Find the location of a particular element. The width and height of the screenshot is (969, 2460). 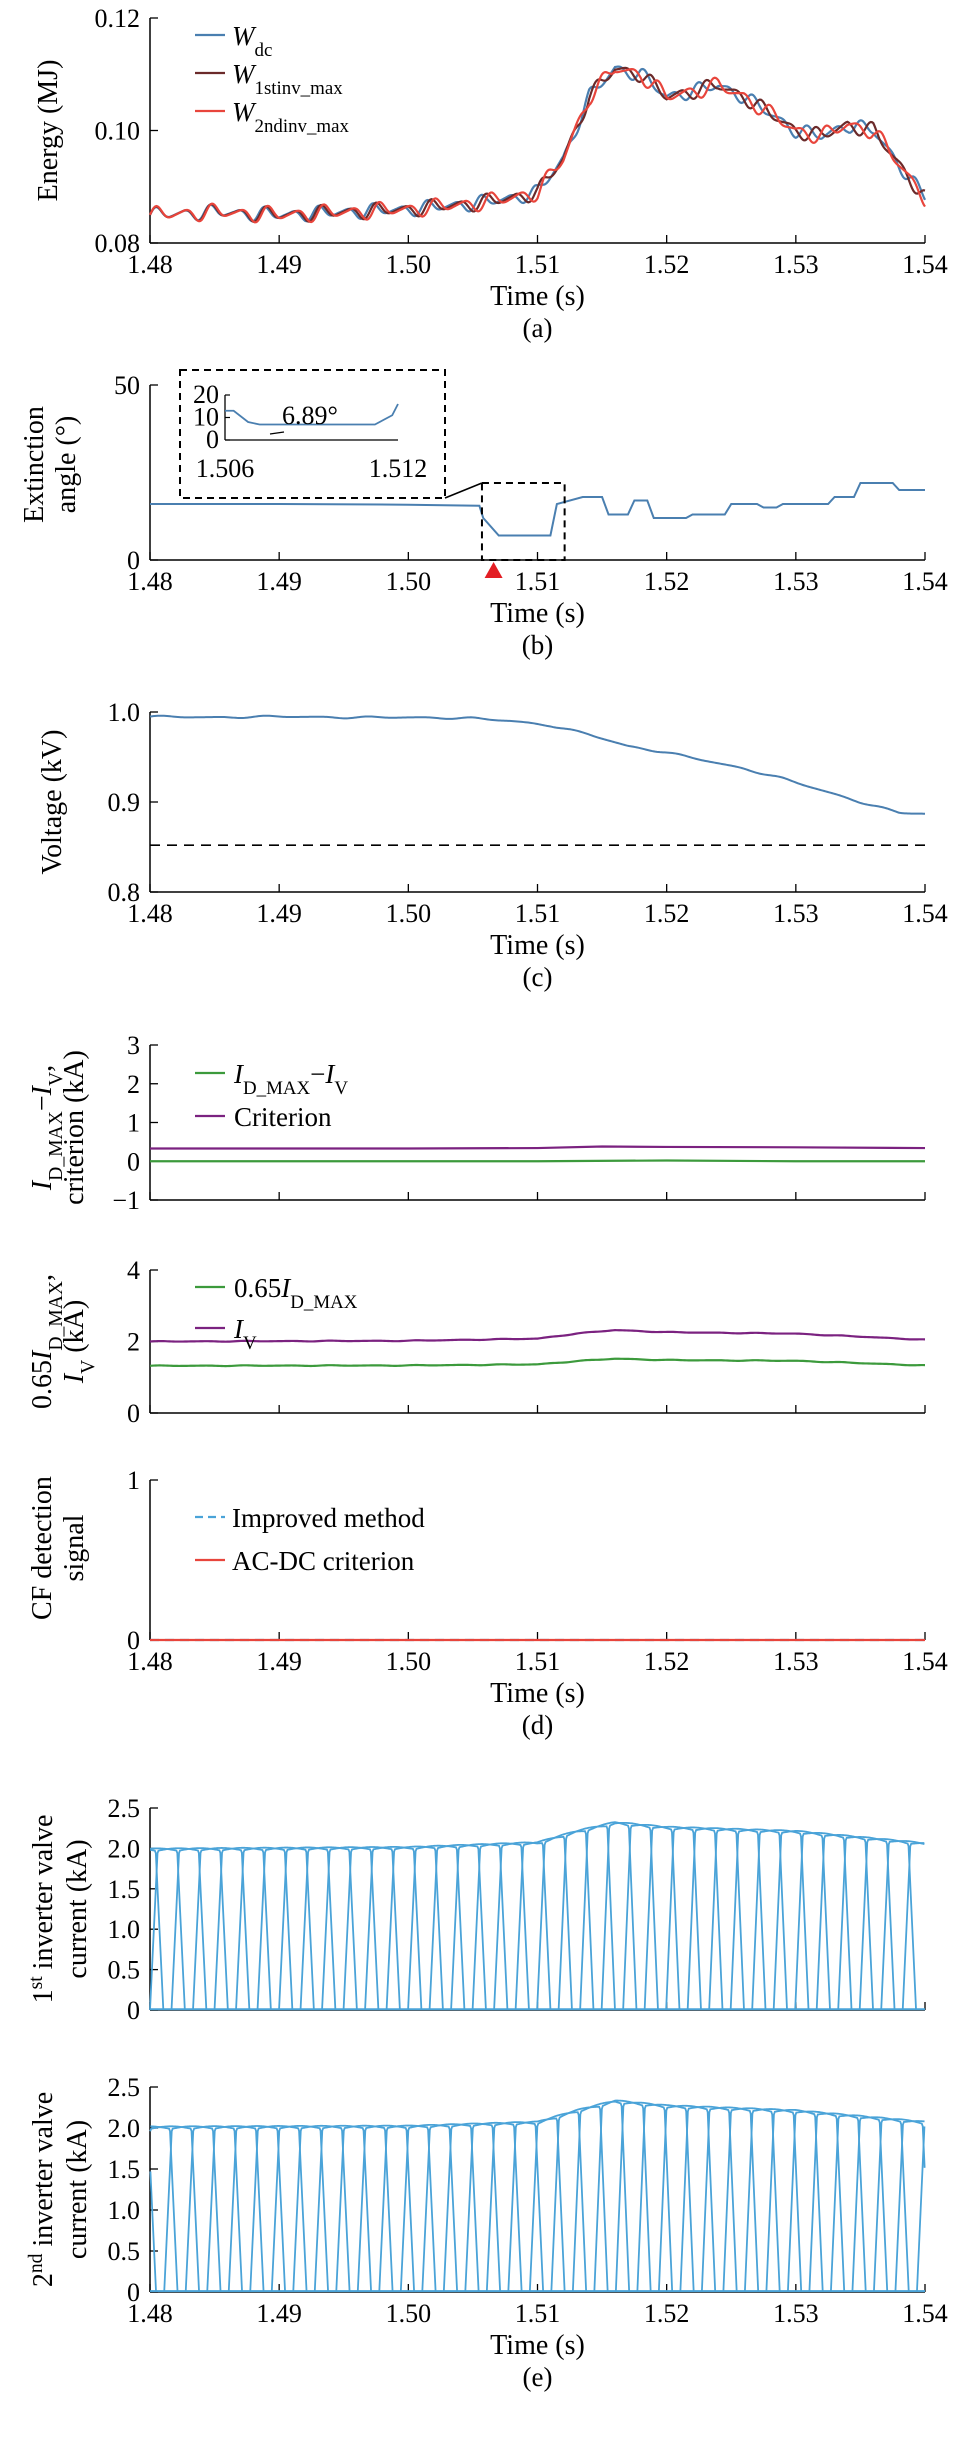

y-tick-label: 50 is located at coordinates (127, 385).